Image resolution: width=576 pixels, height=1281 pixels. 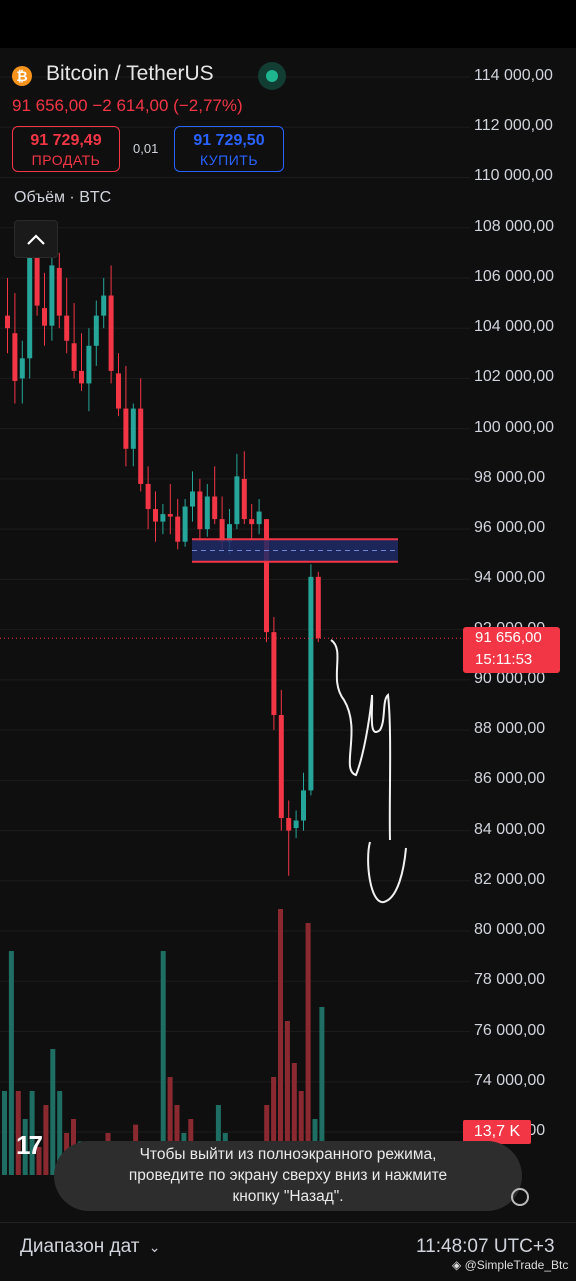 What do you see at coordinates (510, 477) in the screenshot?
I see `y-tick-label: 98 000,00` at bounding box center [510, 477].